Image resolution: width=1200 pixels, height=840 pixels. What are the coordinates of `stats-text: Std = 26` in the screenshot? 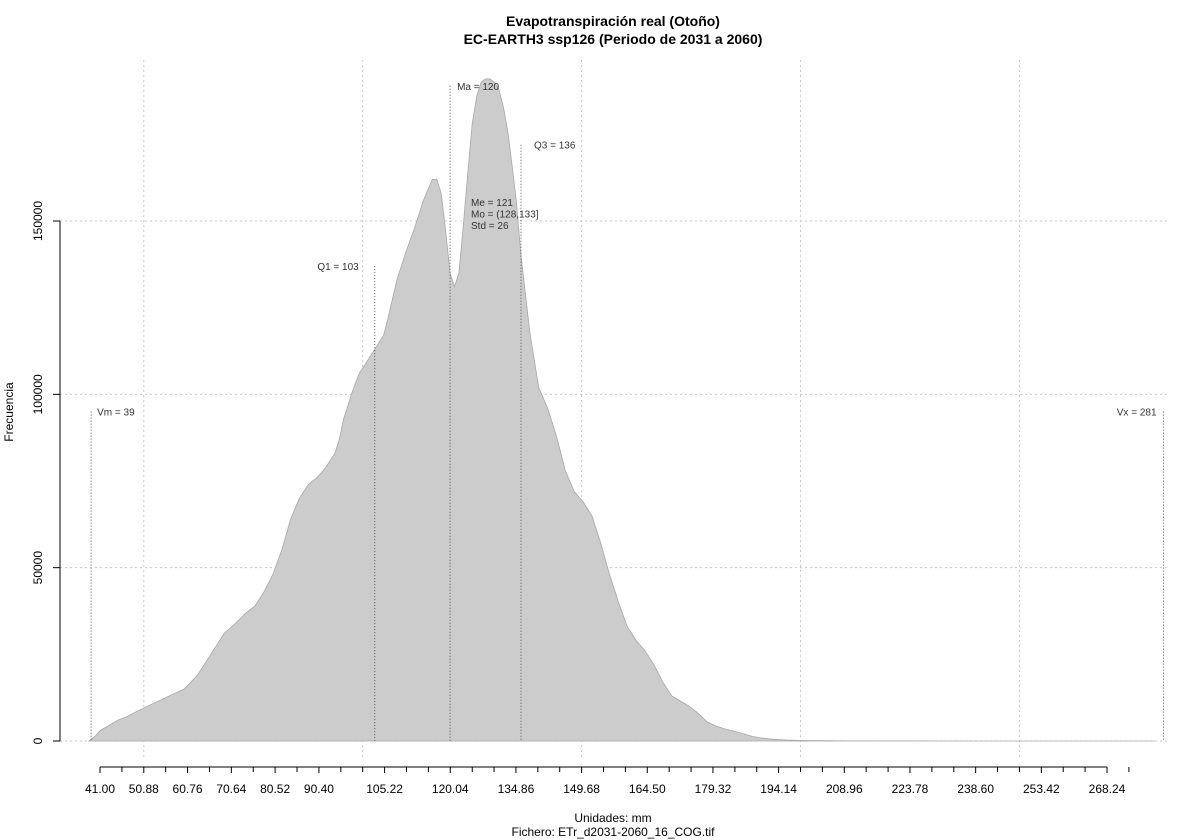 It's located at (490, 226).